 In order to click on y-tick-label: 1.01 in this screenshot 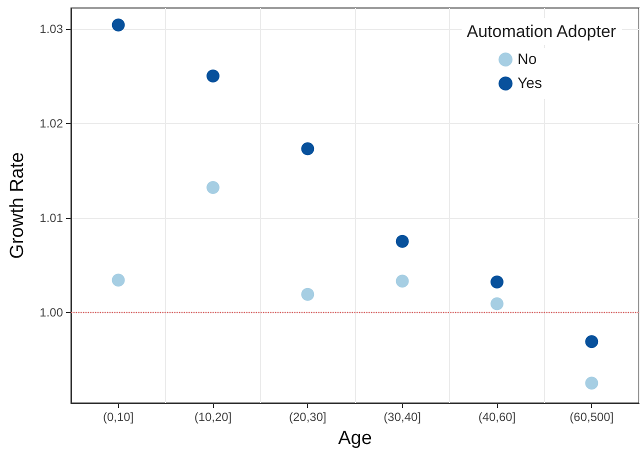, I will do `click(52, 217)`.